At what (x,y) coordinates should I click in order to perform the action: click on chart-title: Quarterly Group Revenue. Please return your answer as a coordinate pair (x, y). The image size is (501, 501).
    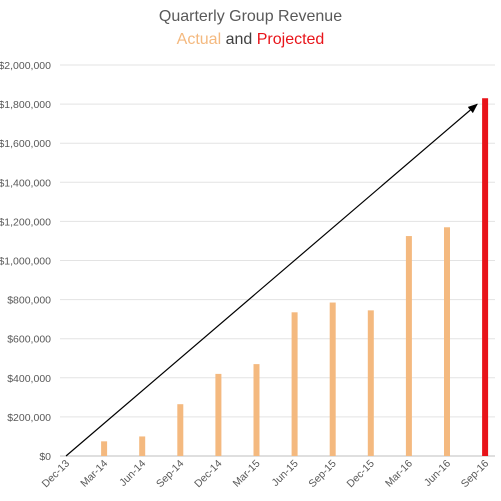
    Looking at the image, I should click on (250, 16).